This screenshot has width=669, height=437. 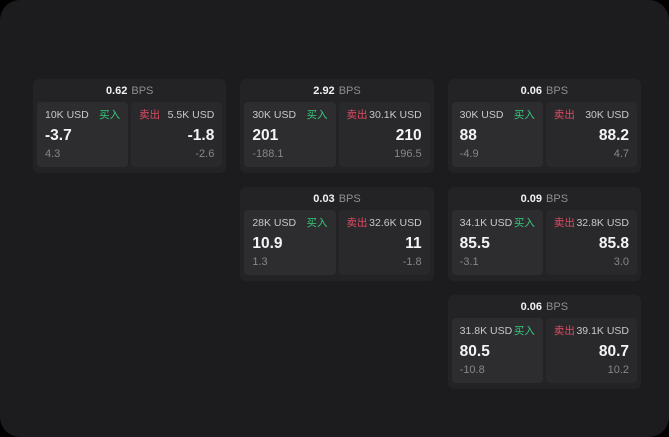 What do you see at coordinates (486, 331) in the screenshot?
I see `buy-amount: 31.8K USD` at bounding box center [486, 331].